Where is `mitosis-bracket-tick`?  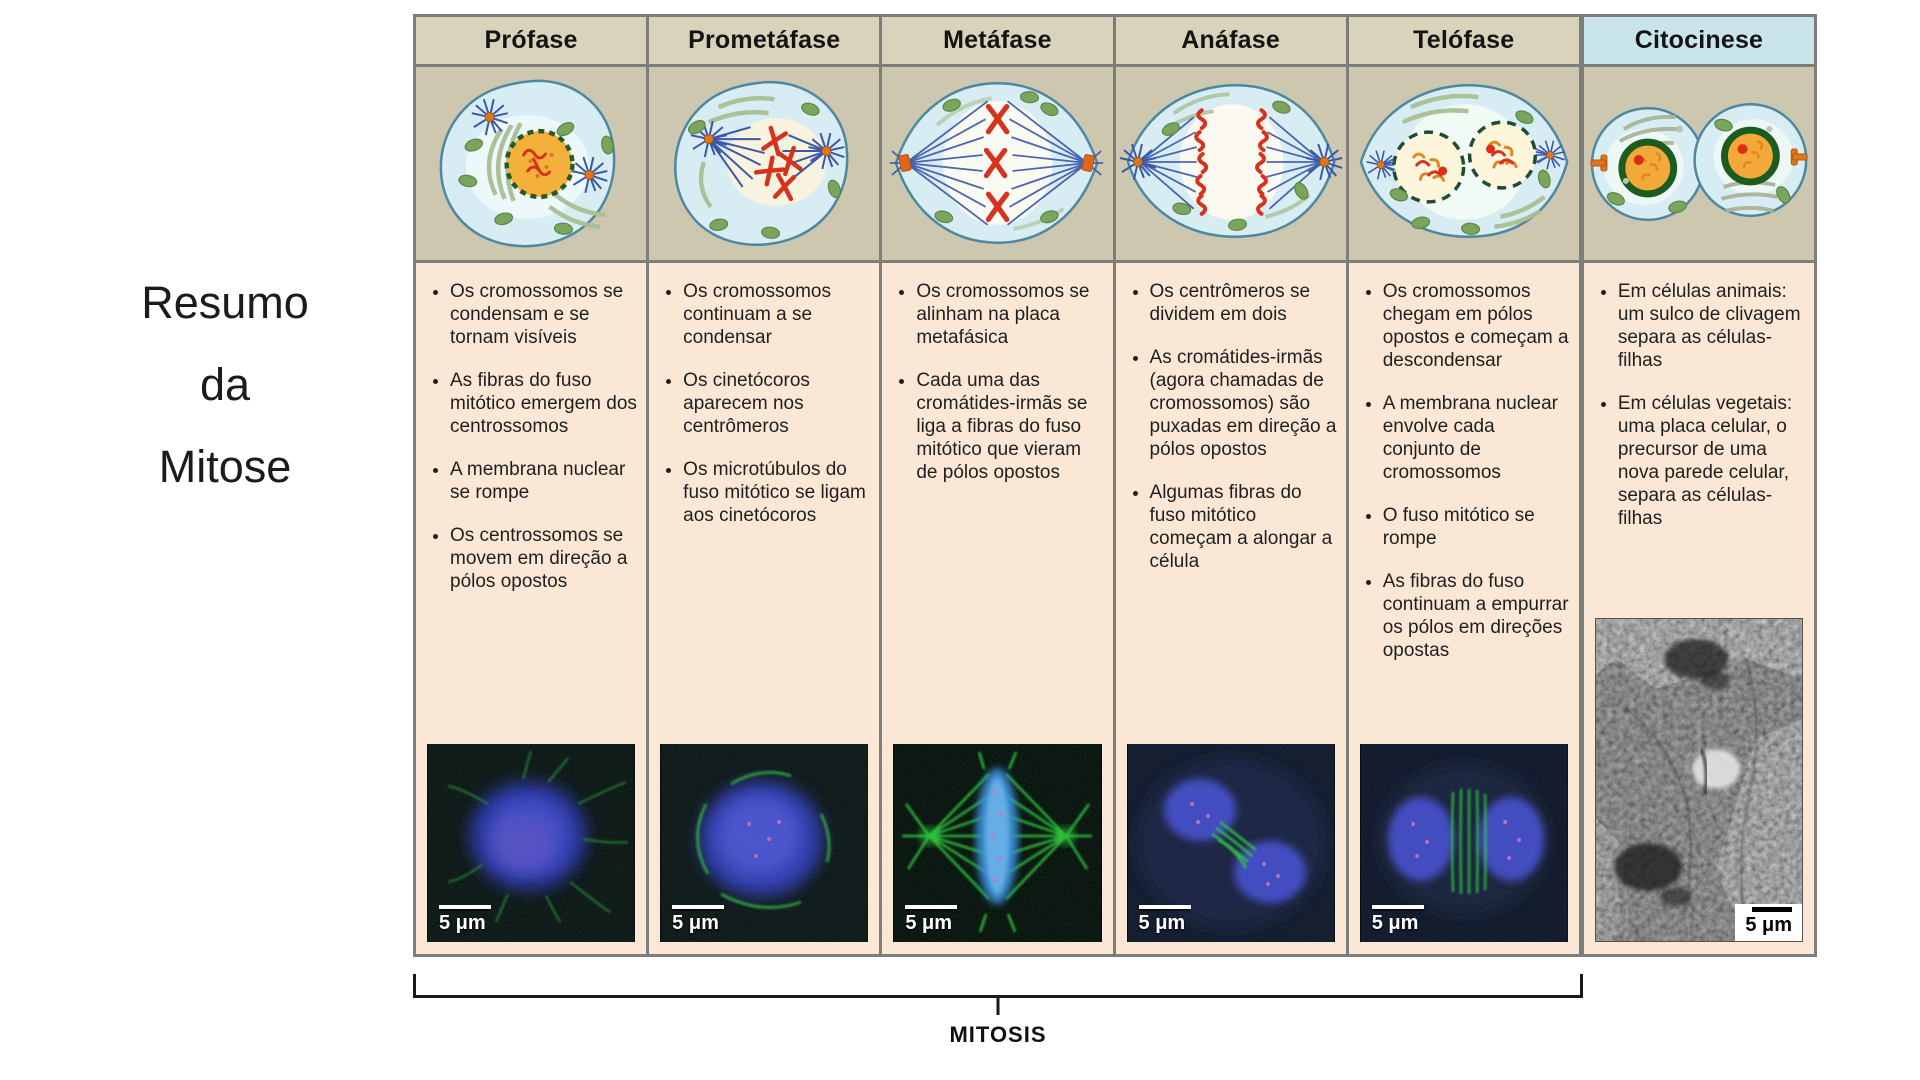
mitosis-bracket-tick is located at coordinates (998, 1005).